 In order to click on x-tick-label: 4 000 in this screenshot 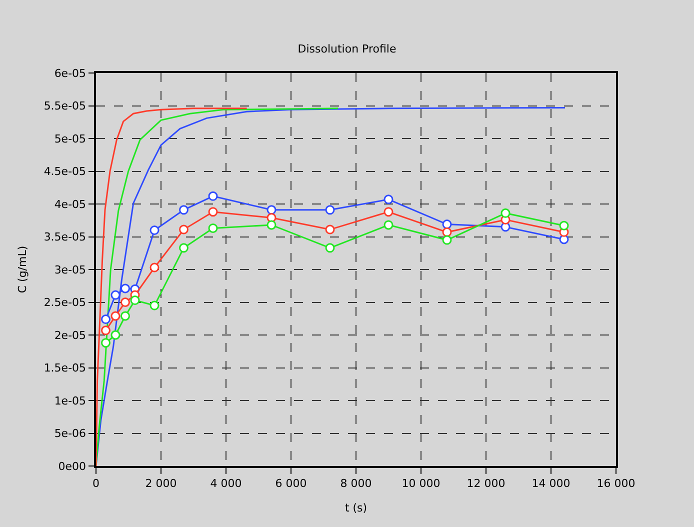, I will do `click(226, 483)`.